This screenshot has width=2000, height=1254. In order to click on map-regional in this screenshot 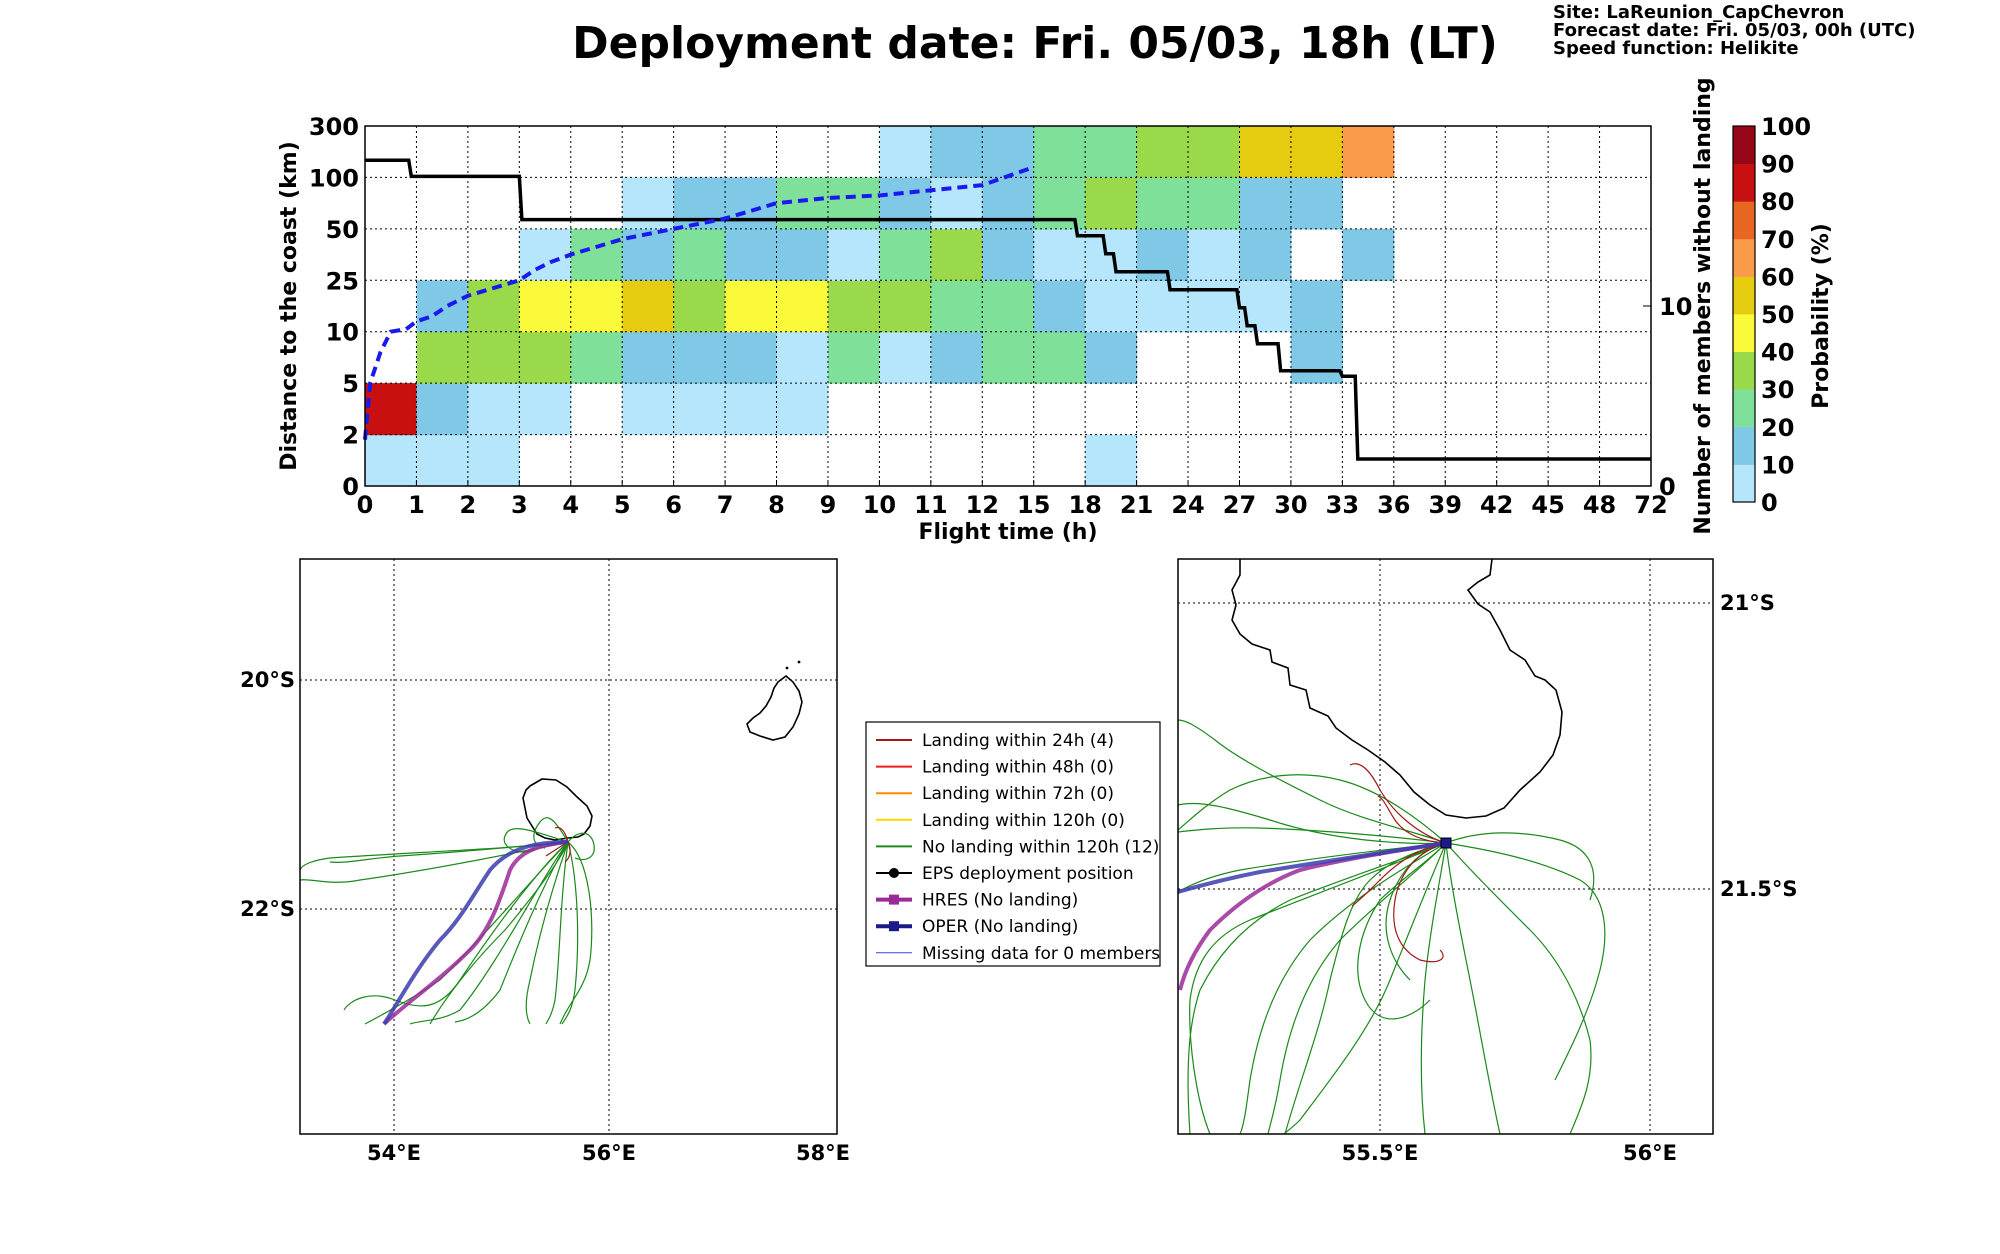, I will do `click(568, 846)`.